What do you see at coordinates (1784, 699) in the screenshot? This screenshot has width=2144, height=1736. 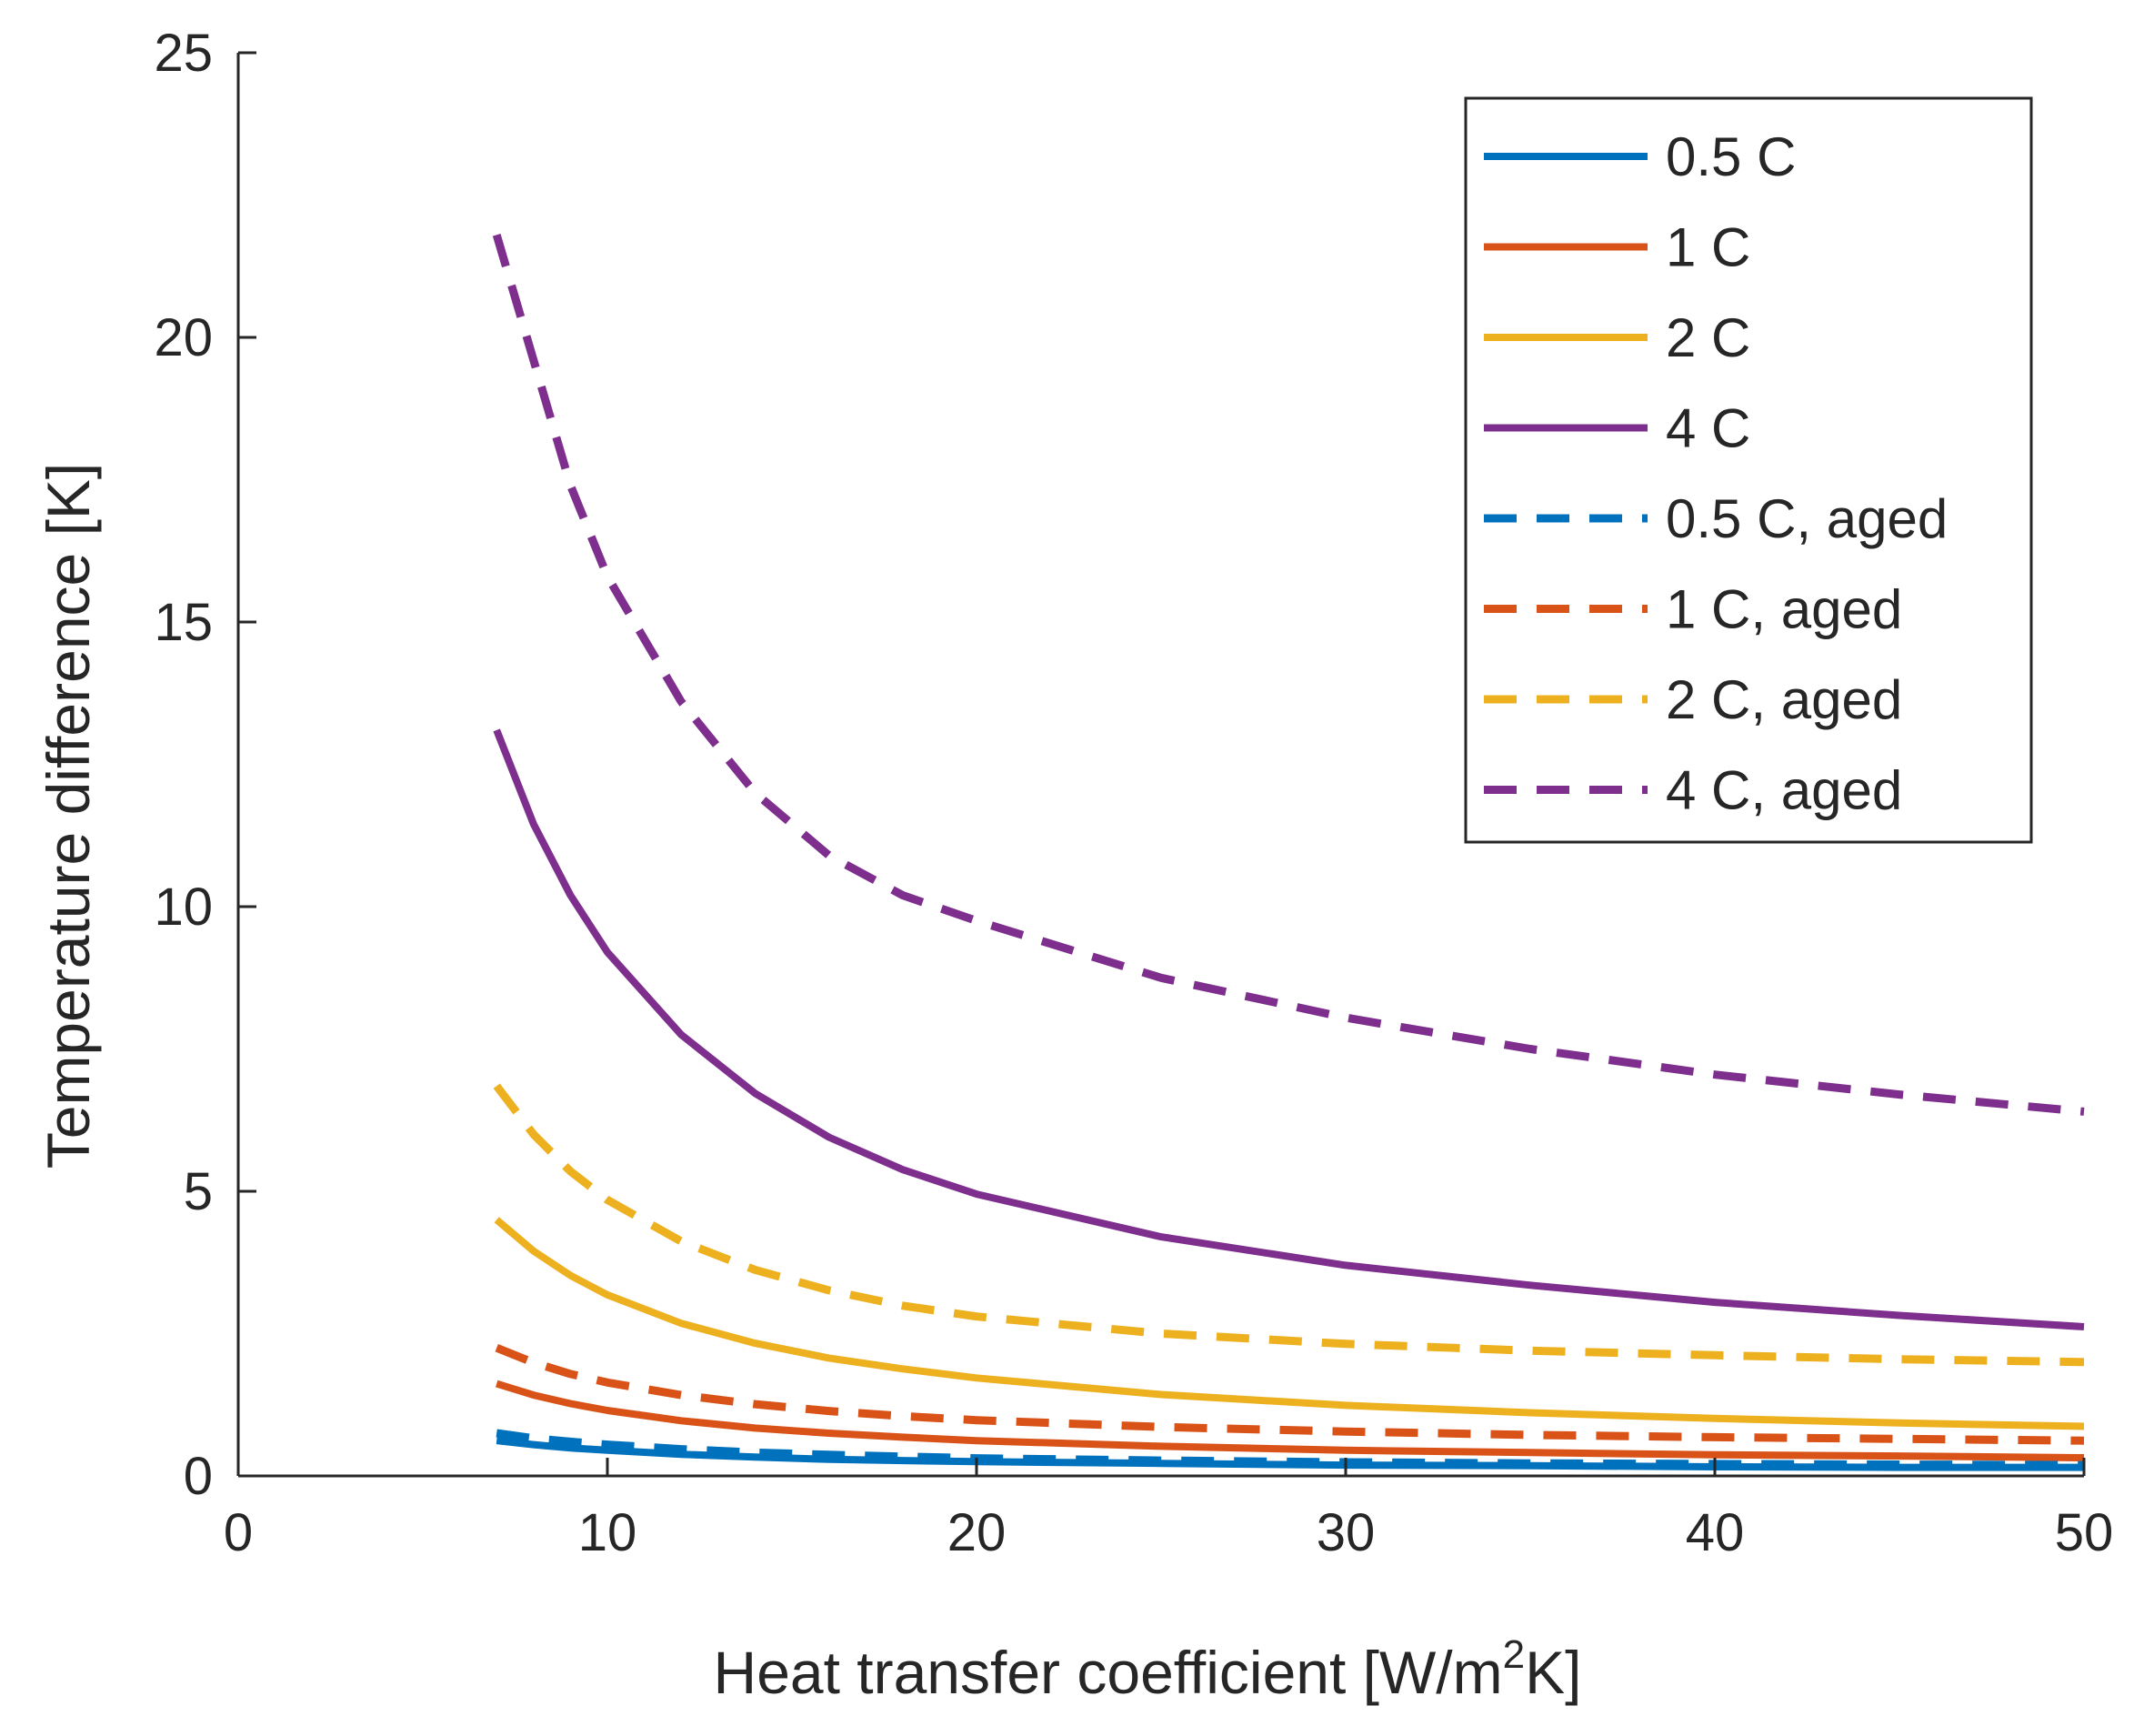 I see `legend-label-2-c-aged: 2 C, aged` at bounding box center [1784, 699].